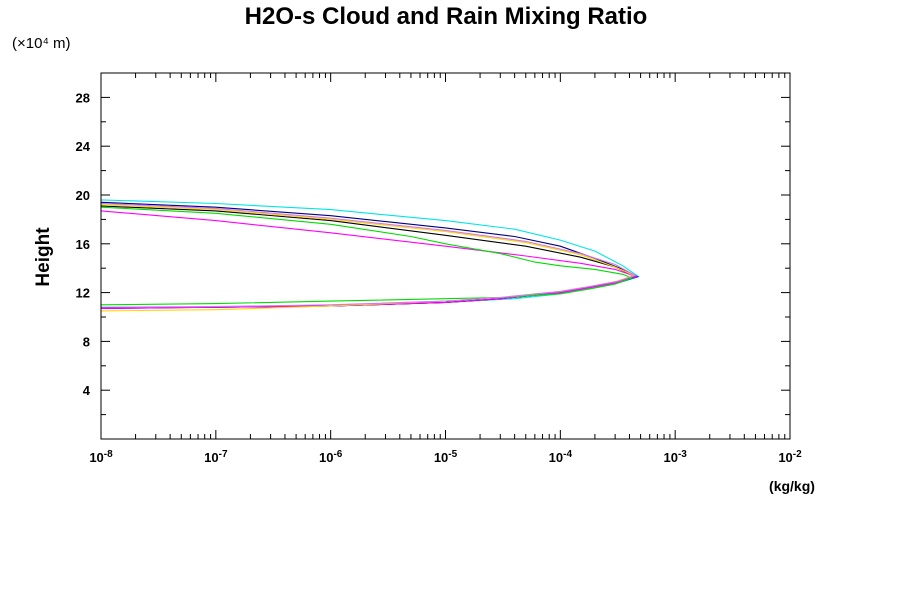 Image resolution: width=900 pixels, height=600 pixels. I want to click on x-tick-label: 10⁻⁶, so click(331, 457).